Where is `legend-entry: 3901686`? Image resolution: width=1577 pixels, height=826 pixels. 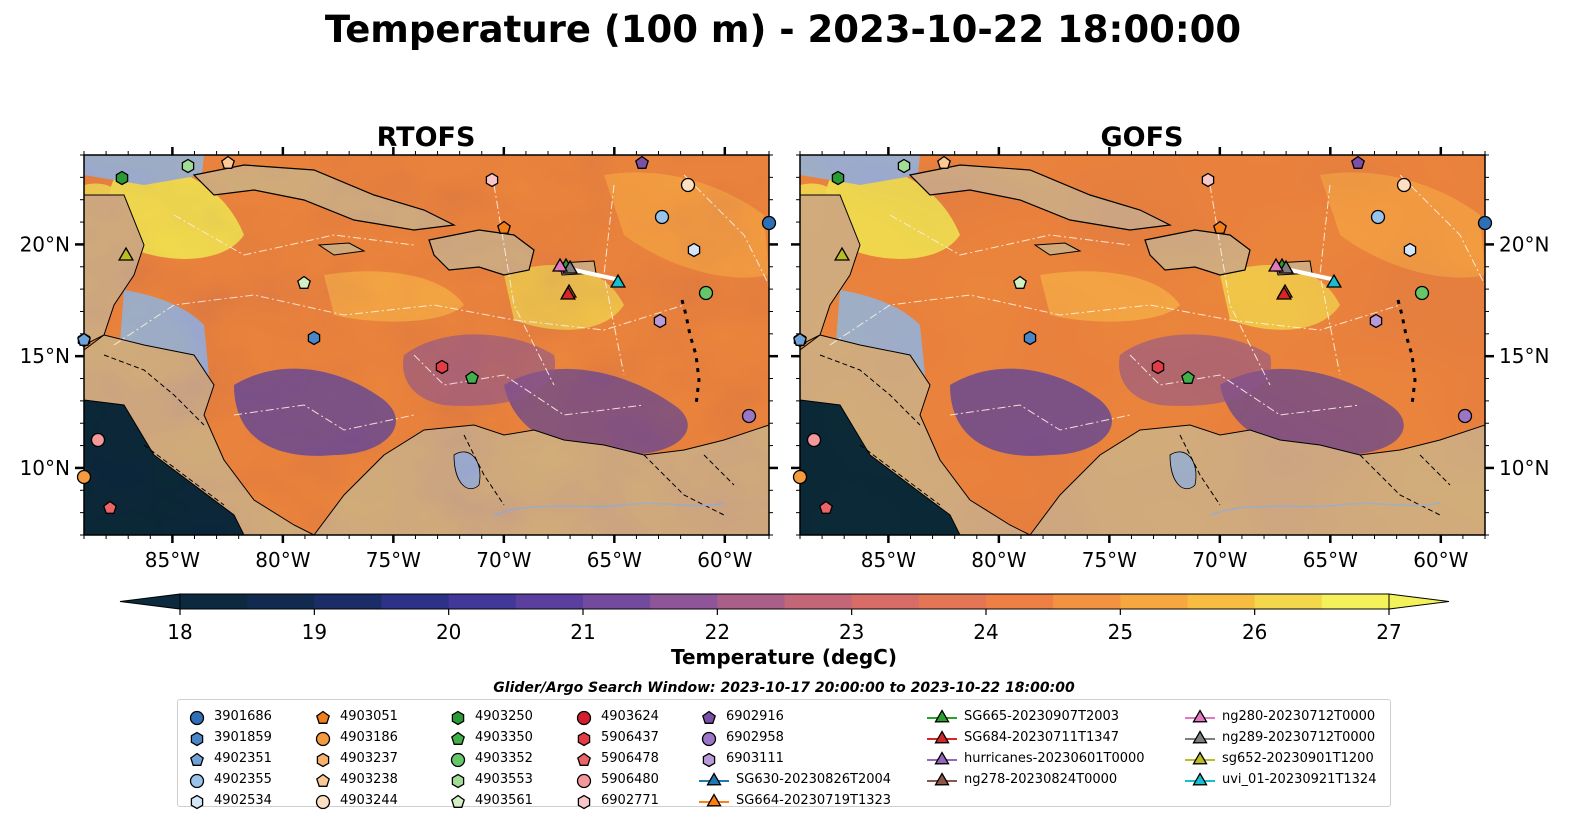 legend-entry: 3901686 is located at coordinates (229, 716).